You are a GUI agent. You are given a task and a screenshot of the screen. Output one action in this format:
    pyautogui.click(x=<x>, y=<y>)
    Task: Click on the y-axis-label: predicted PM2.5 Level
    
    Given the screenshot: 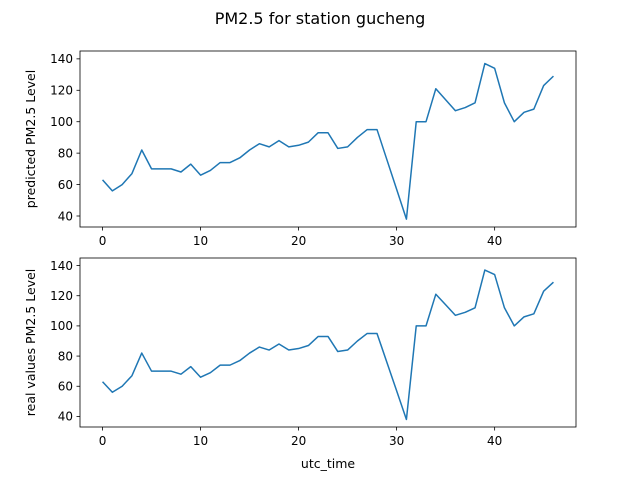 What is the action you would take?
    pyautogui.click(x=30, y=139)
    